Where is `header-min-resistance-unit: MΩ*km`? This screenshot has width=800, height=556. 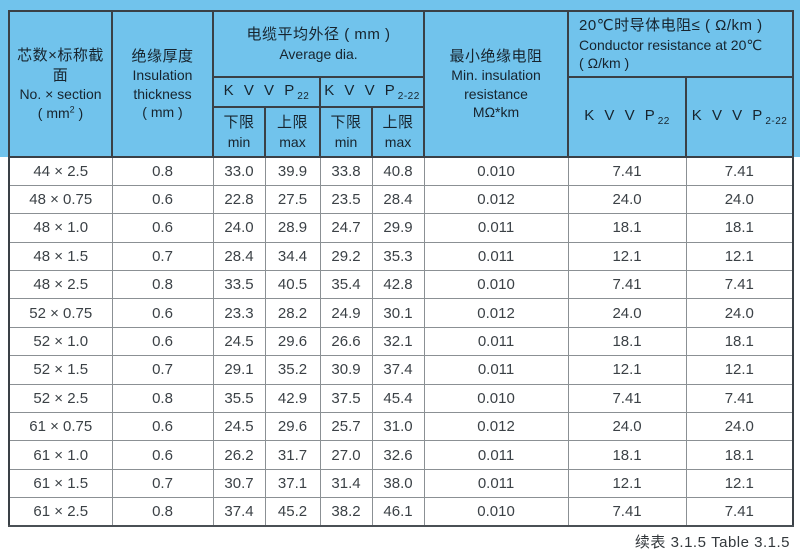 header-min-resistance-unit: MΩ*km is located at coordinates (496, 111).